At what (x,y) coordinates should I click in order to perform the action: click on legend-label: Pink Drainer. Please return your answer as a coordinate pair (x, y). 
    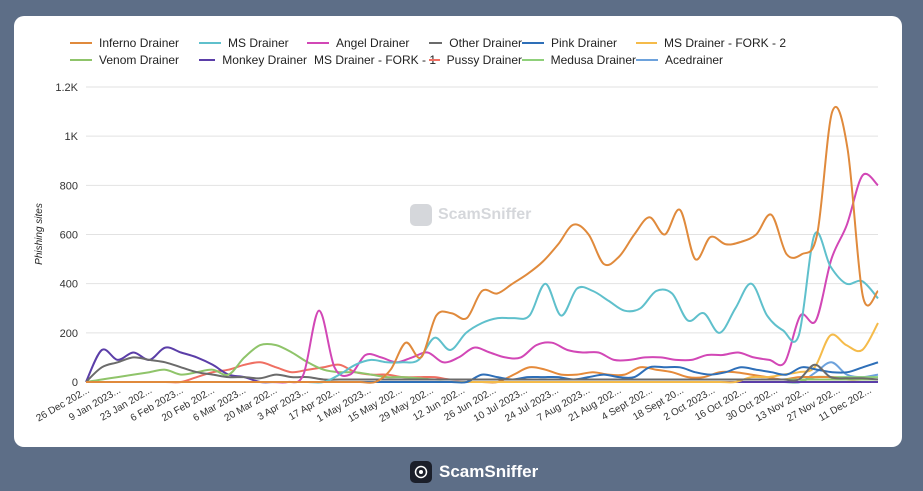
    Looking at the image, I should click on (584, 42).